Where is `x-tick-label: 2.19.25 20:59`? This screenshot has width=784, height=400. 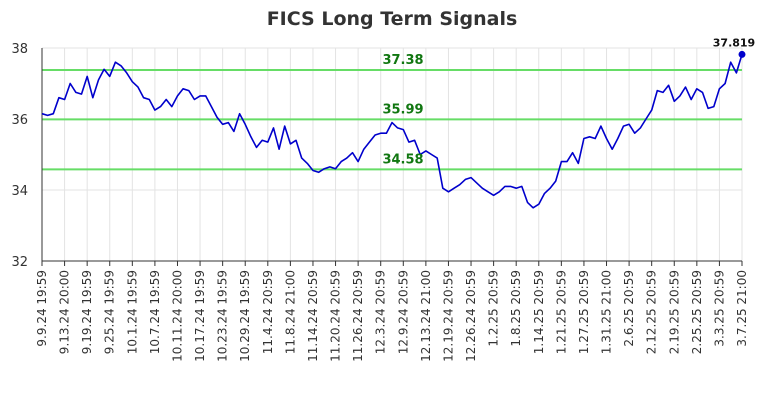 x-tick-label: 2.19.25 20:59 is located at coordinates (674, 312).